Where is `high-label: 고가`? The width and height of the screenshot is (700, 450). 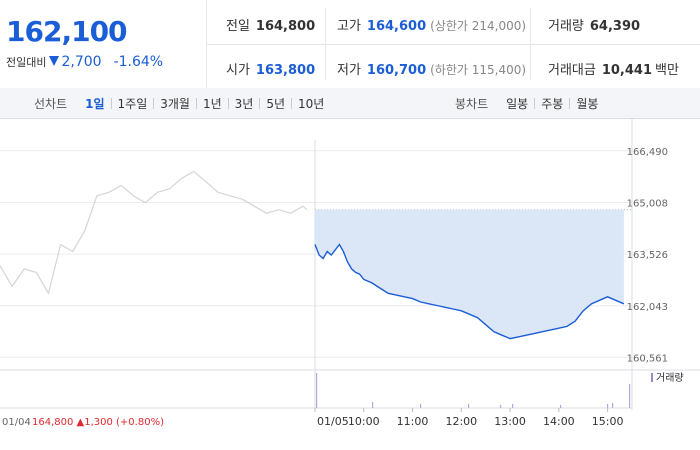
high-label: 고가 is located at coordinates (349, 26).